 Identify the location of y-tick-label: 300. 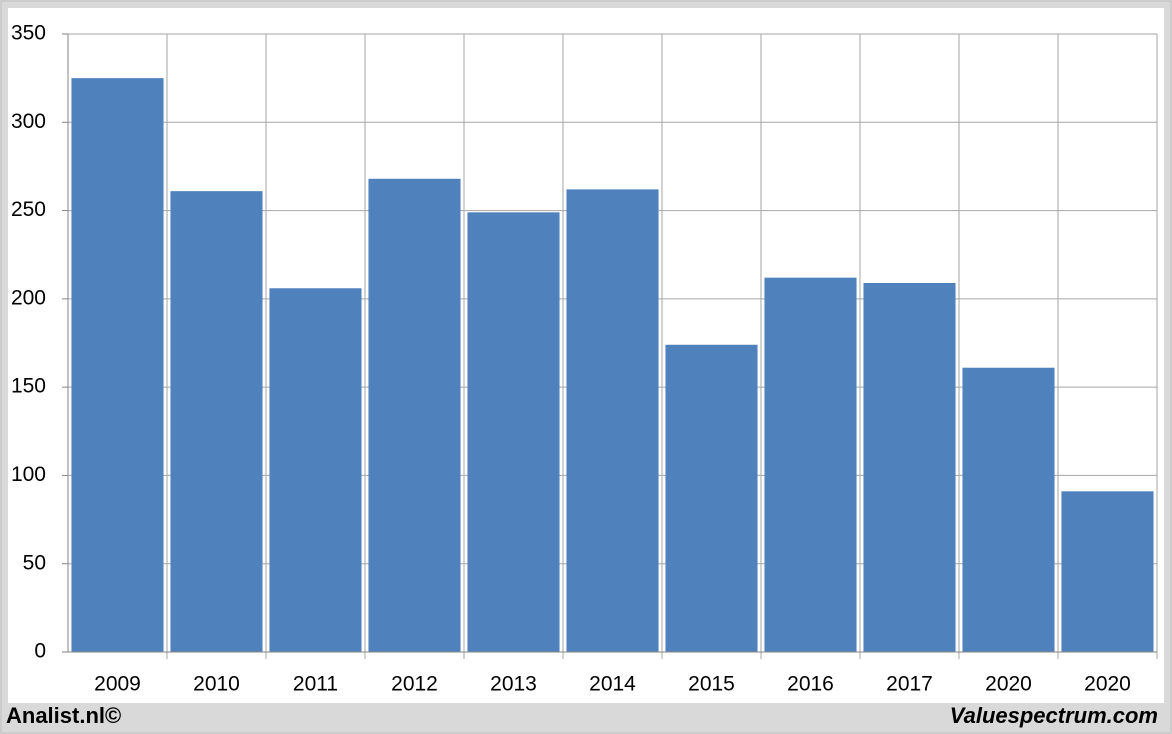
(28, 121).